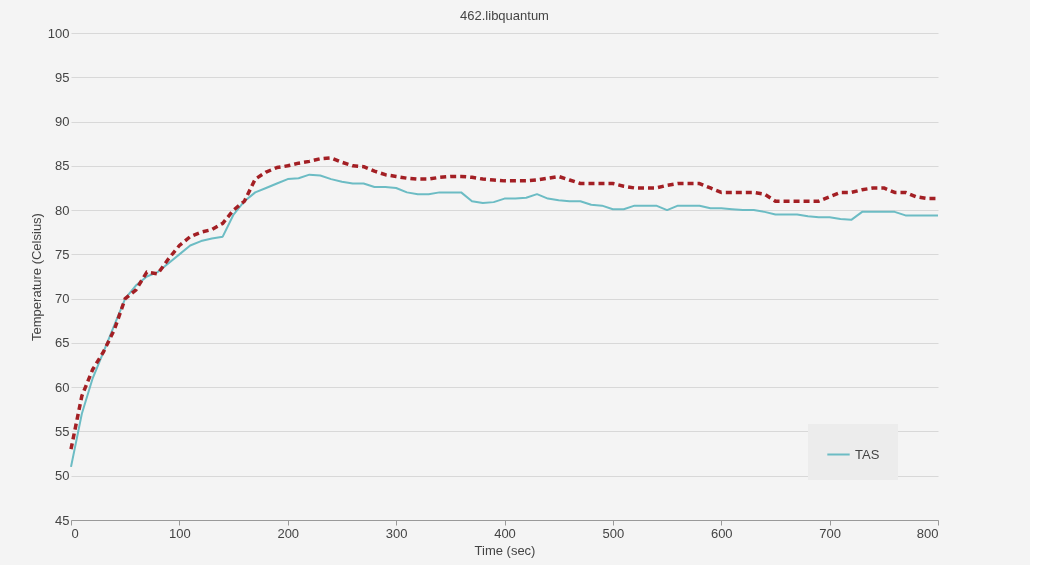 The width and height of the screenshot is (1047, 578). I want to click on x-tick-label: 100, so click(180, 533).